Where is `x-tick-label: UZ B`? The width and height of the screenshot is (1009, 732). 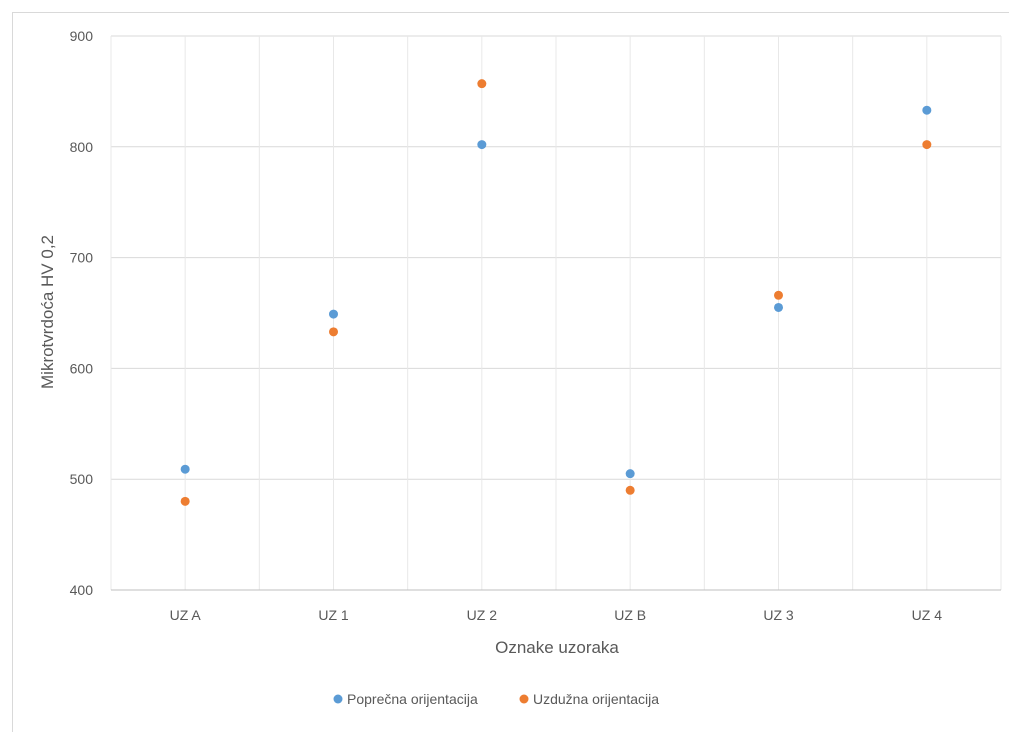 x-tick-label: UZ B is located at coordinates (630, 615).